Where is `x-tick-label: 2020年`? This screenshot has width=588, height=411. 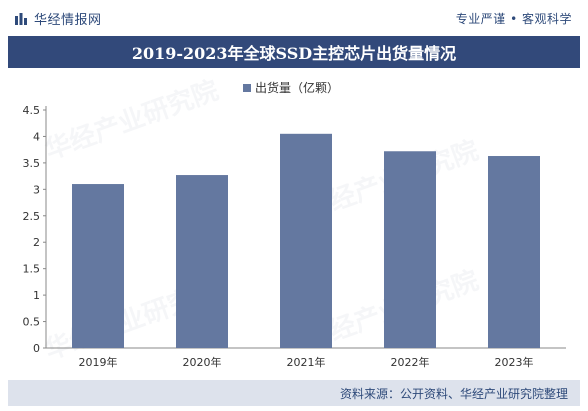 x-tick-label: 2020年 is located at coordinates (202, 362).